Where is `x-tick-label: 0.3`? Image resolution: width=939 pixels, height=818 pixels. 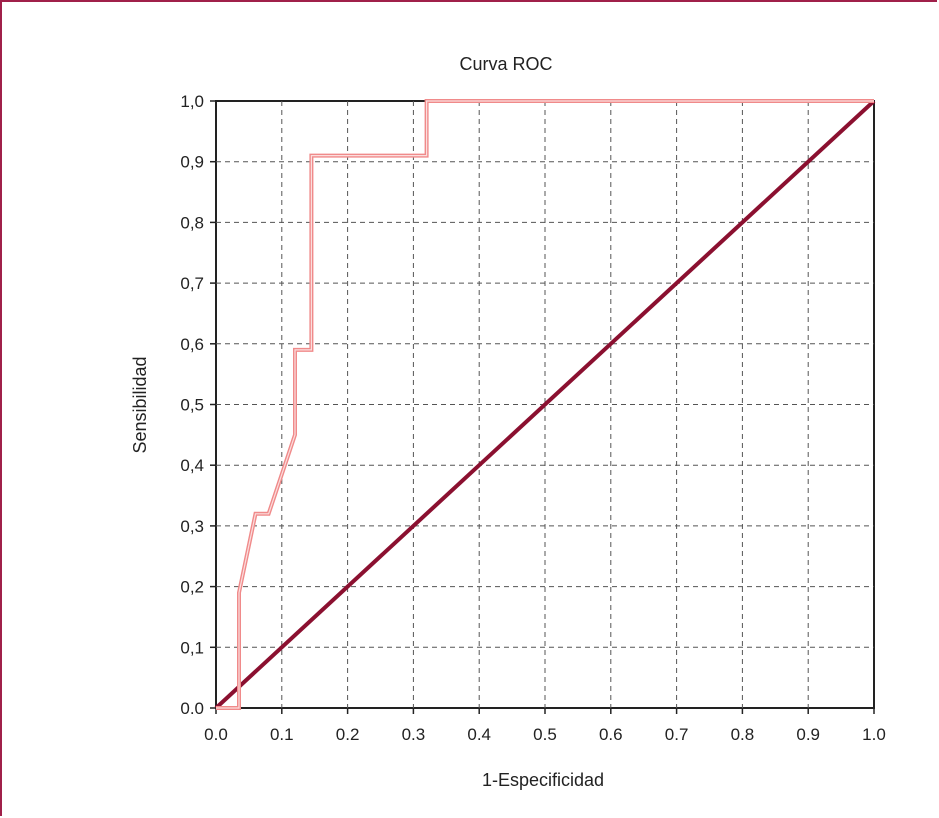
x-tick-label: 0.3 is located at coordinates (414, 734).